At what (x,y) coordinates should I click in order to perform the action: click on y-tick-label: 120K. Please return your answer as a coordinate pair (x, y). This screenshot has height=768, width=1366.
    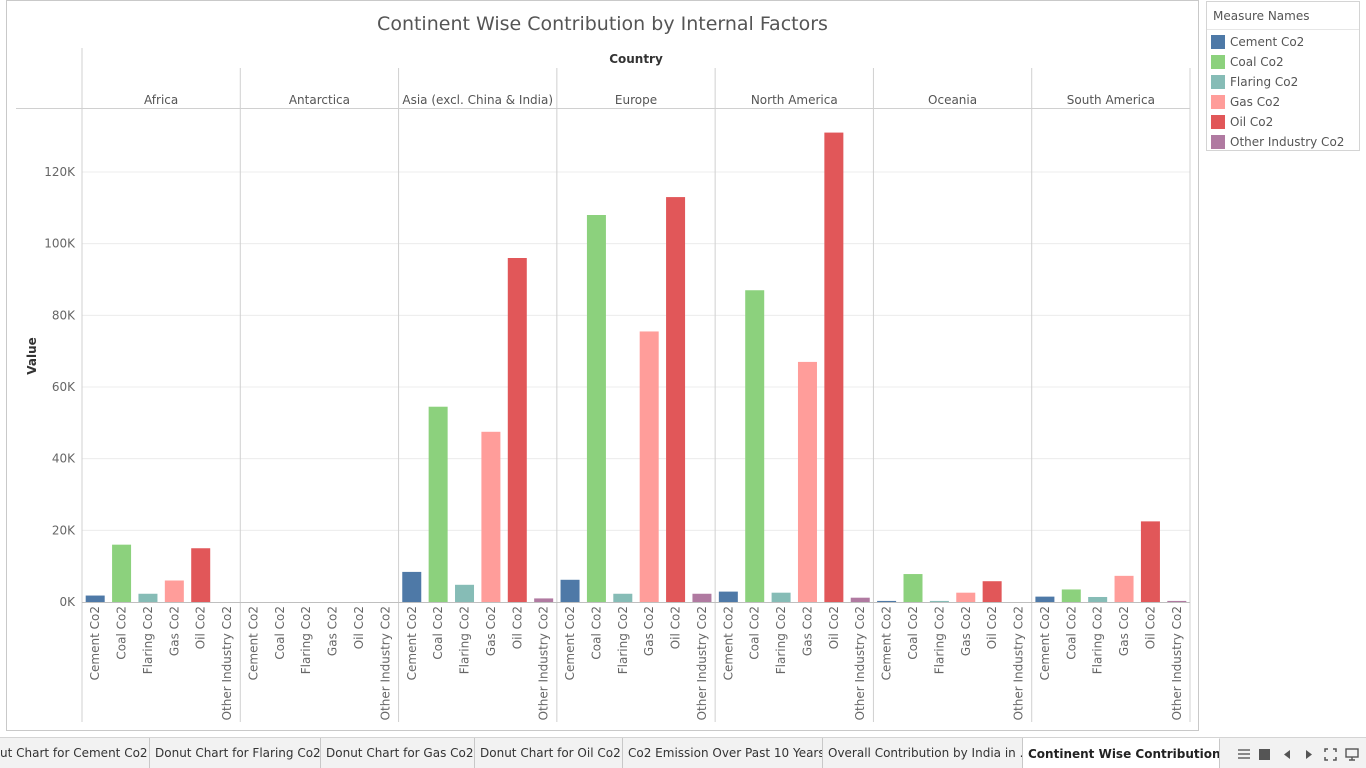
    Looking at the image, I should click on (60, 172).